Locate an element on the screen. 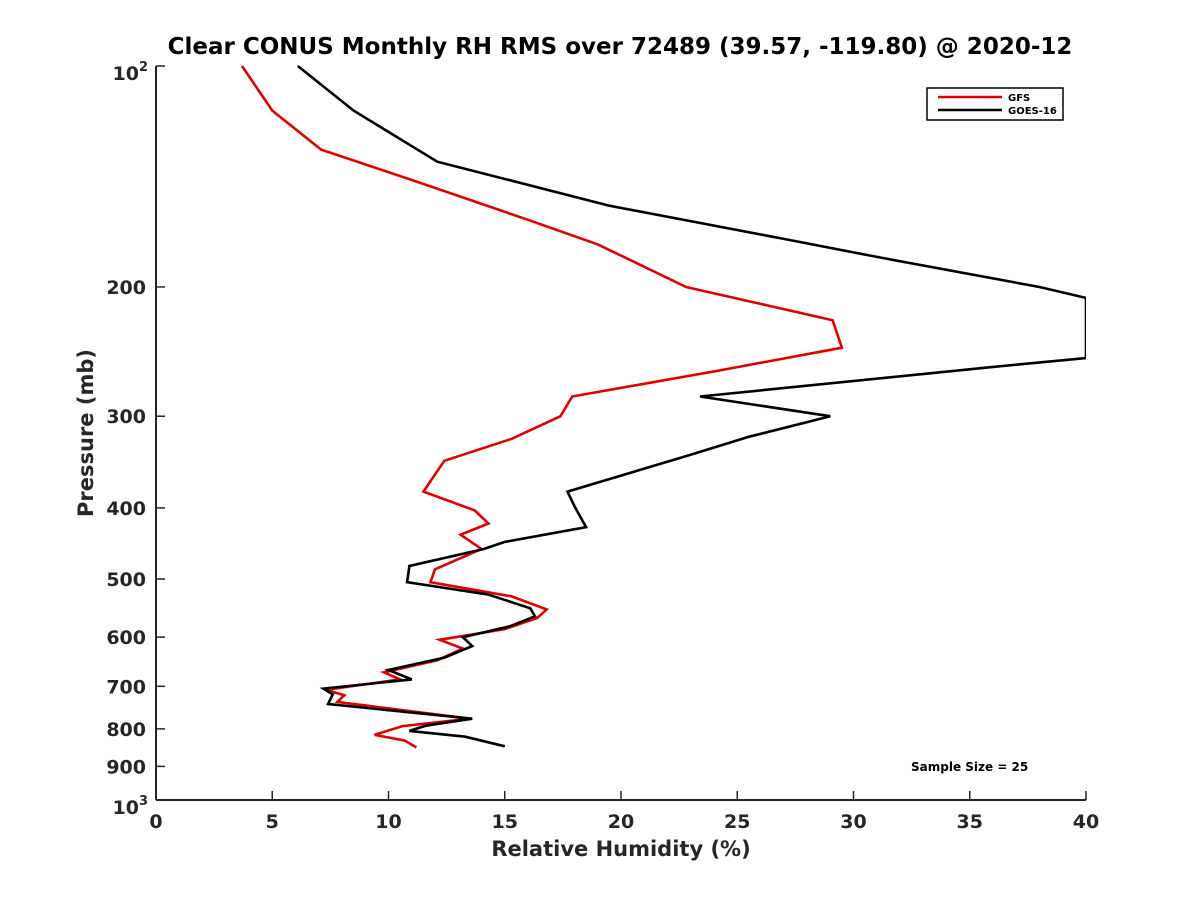  x-ticks: 0 5 10 15 20 25 30 35 40 is located at coordinates (624, 812).